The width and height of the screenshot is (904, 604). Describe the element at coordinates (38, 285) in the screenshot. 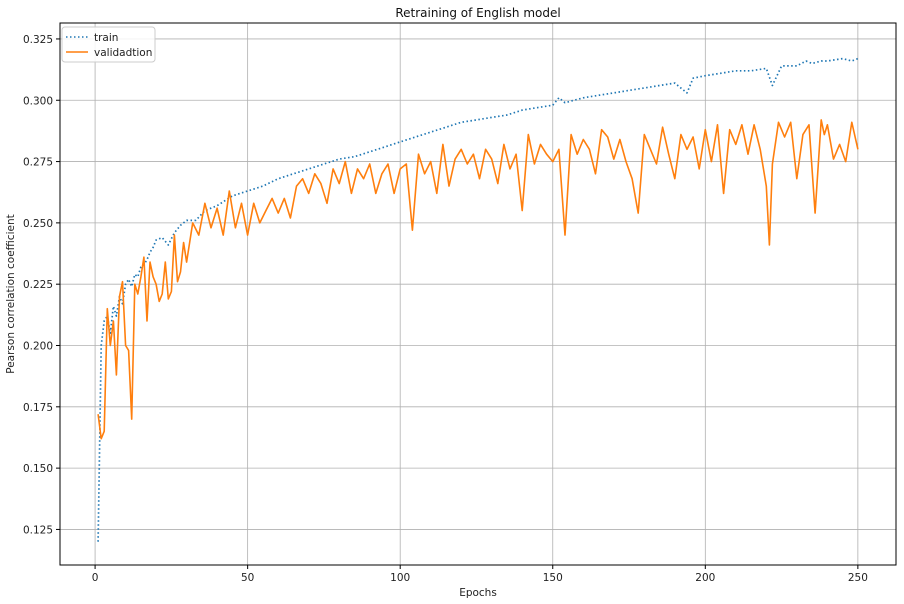

I see `y-tick-label: 0.225` at that location.